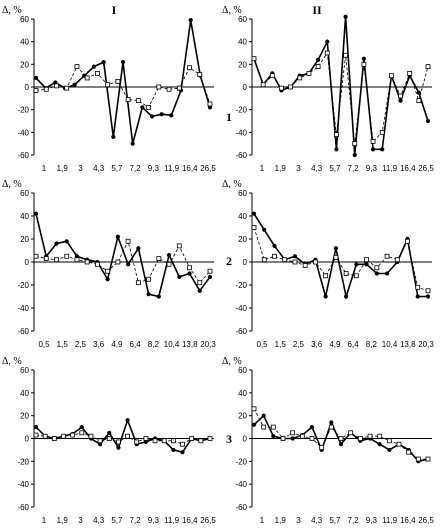 The image size is (443, 530). I want to click on x-tick-label: 0,5, so click(44, 344).